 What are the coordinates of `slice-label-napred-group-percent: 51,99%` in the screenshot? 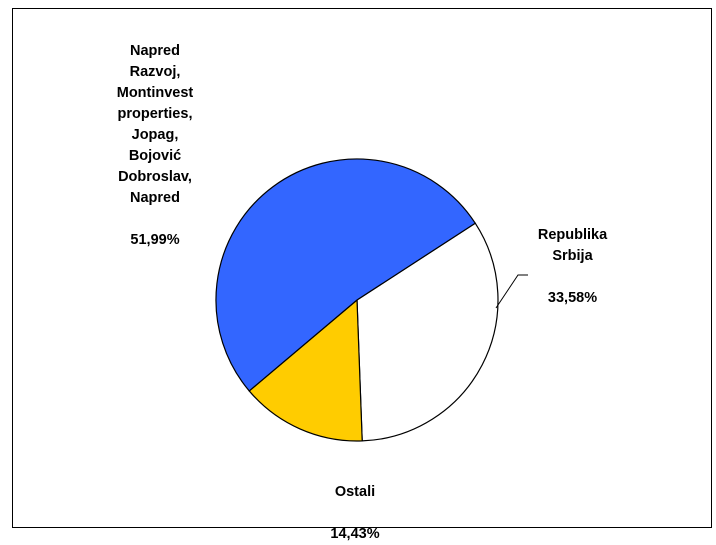 It's located at (155, 240).